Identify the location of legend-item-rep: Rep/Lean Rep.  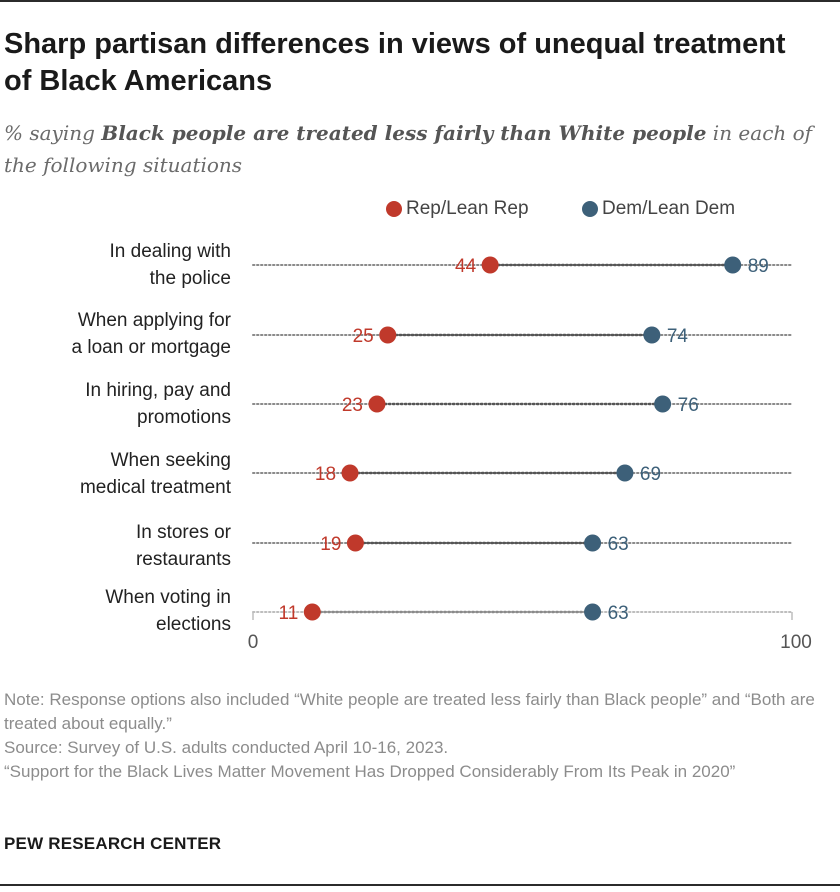
(457, 209).